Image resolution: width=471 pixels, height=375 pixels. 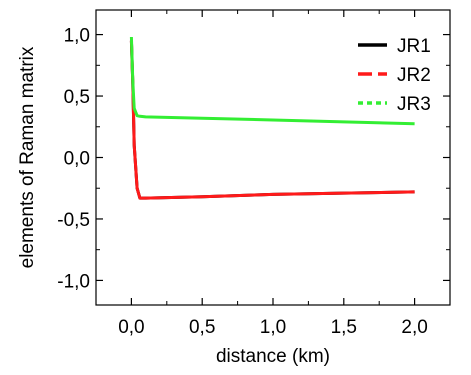 I want to click on x-axis-label: distance (km), so click(x=273, y=356).